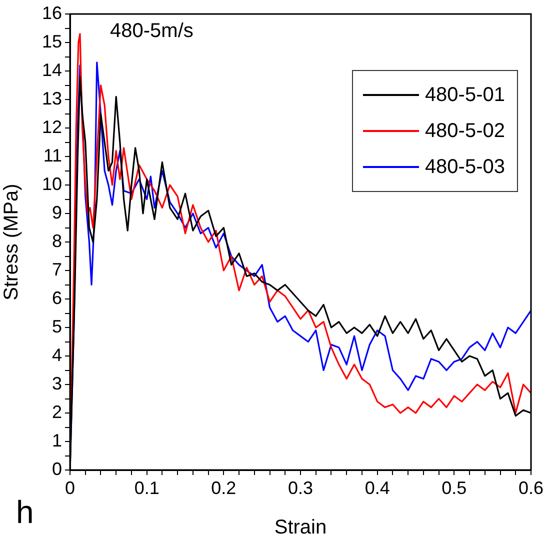 This screenshot has height=542, width=552. I want to click on y-tick-label: 5, so click(57, 326).